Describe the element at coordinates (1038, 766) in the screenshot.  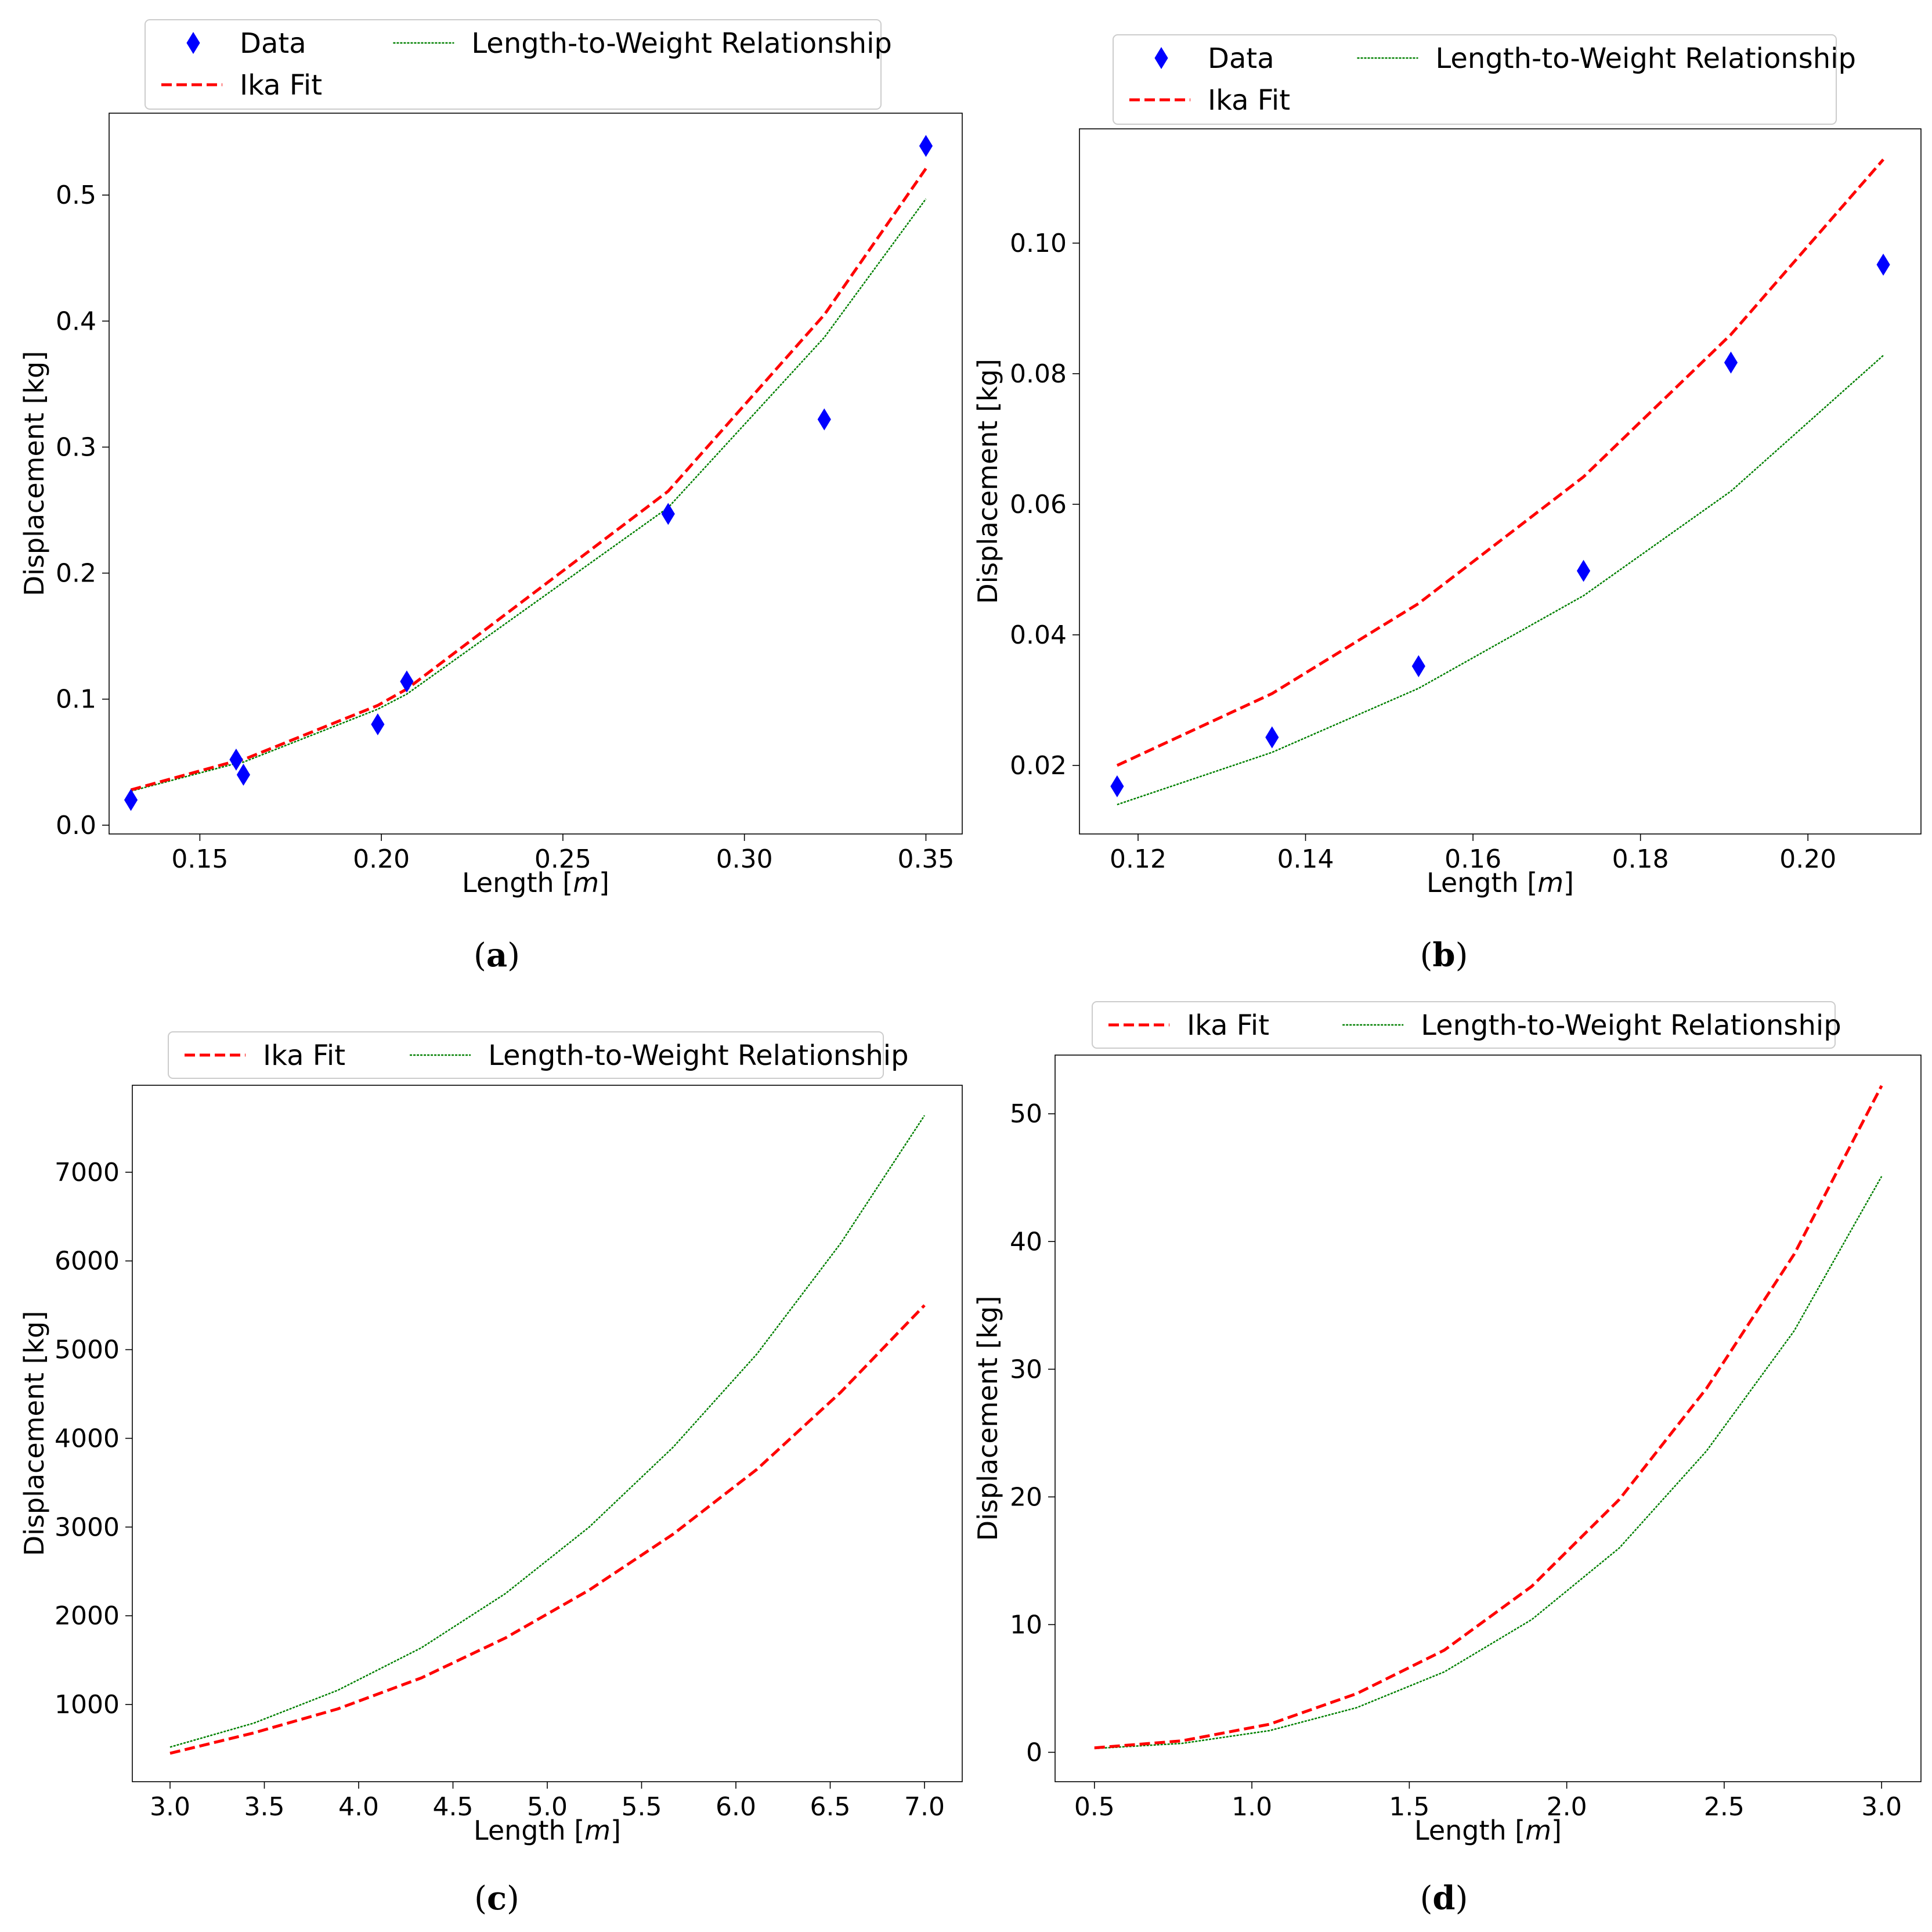
I see `y-tick-label: 0.02` at that location.